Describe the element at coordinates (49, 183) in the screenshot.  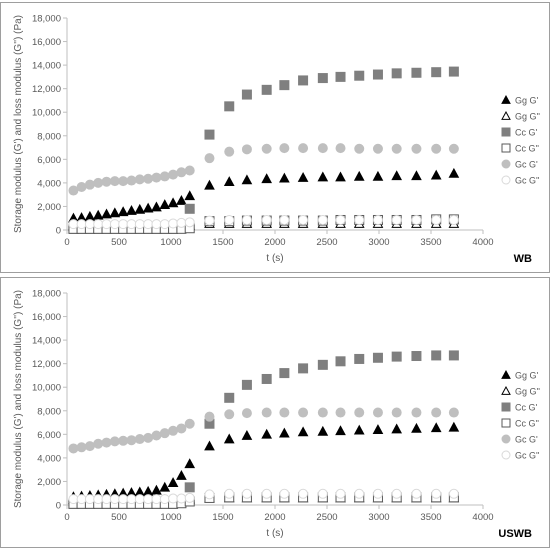
I see `y-tick-label: 4,000` at that location.